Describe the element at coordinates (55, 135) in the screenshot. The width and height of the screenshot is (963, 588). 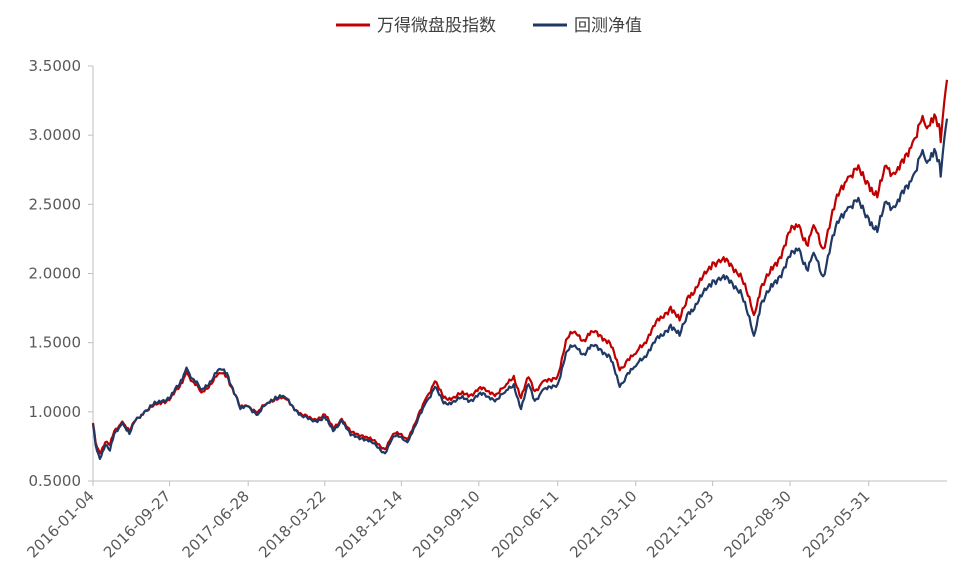
I see `y-tick-label: 3.0000` at that location.